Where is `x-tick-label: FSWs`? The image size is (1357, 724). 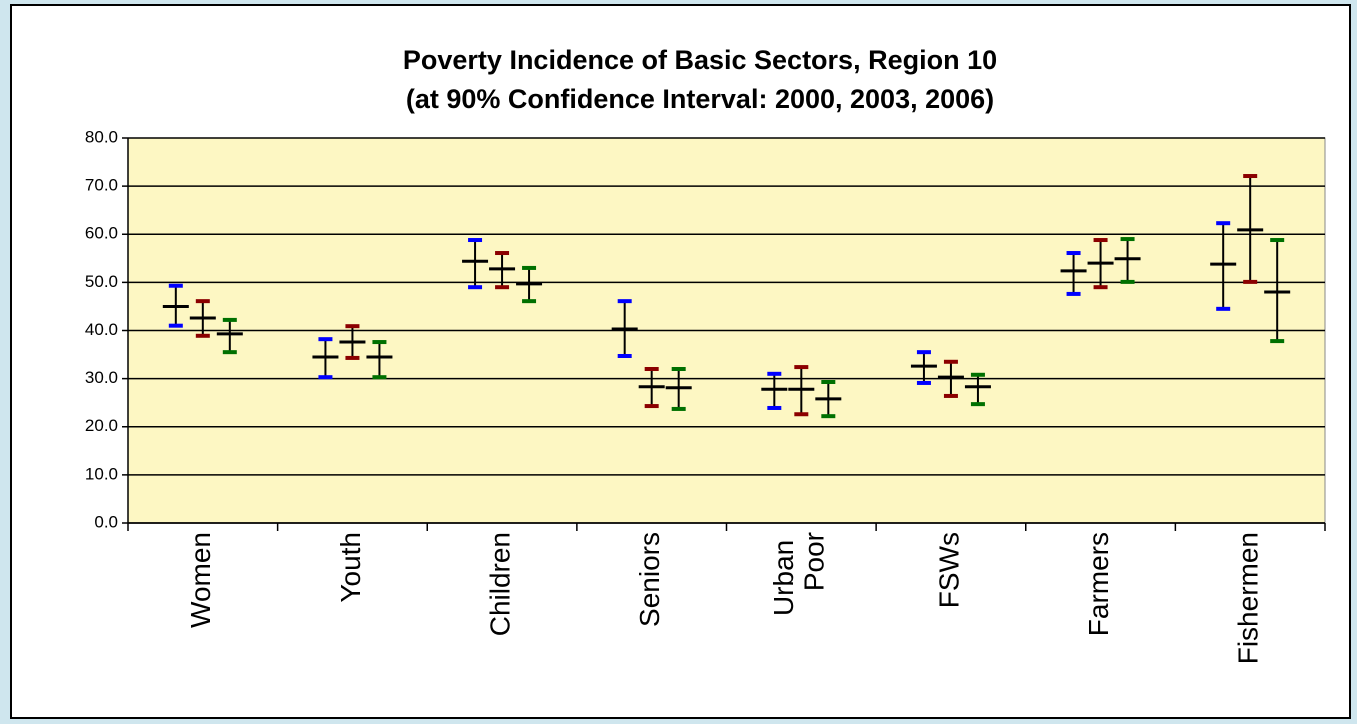 x-tick-label: FSWs is located at coordinates (948, 570).